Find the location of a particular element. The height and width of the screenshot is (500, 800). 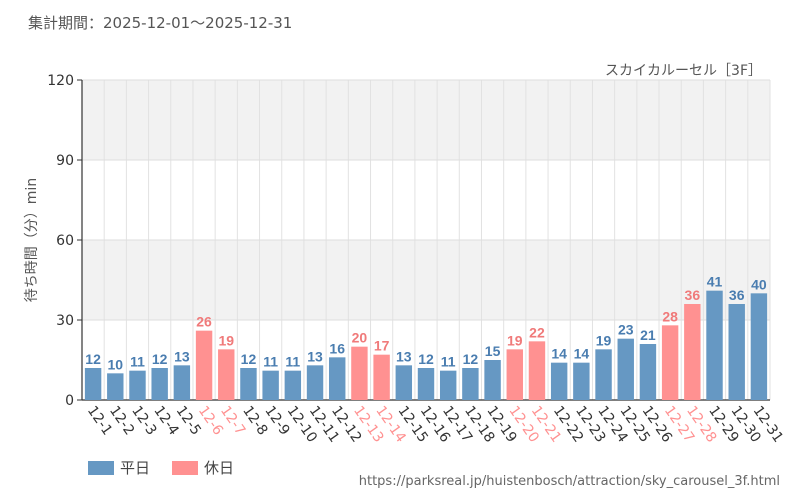

bar-value-label: 15 is located at coordinates (493, 351).